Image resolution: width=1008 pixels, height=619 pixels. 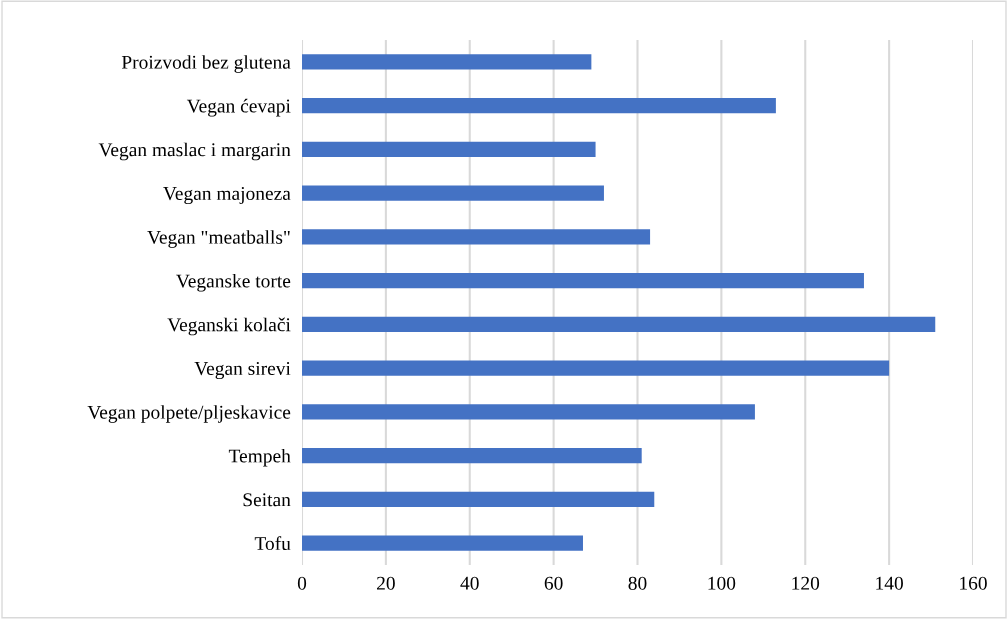 What do you see at coordinates (206, 64) in the screenshot?
I see `y-tick-label: Proizvodi bez glutena` at bounding box center [206, 64].